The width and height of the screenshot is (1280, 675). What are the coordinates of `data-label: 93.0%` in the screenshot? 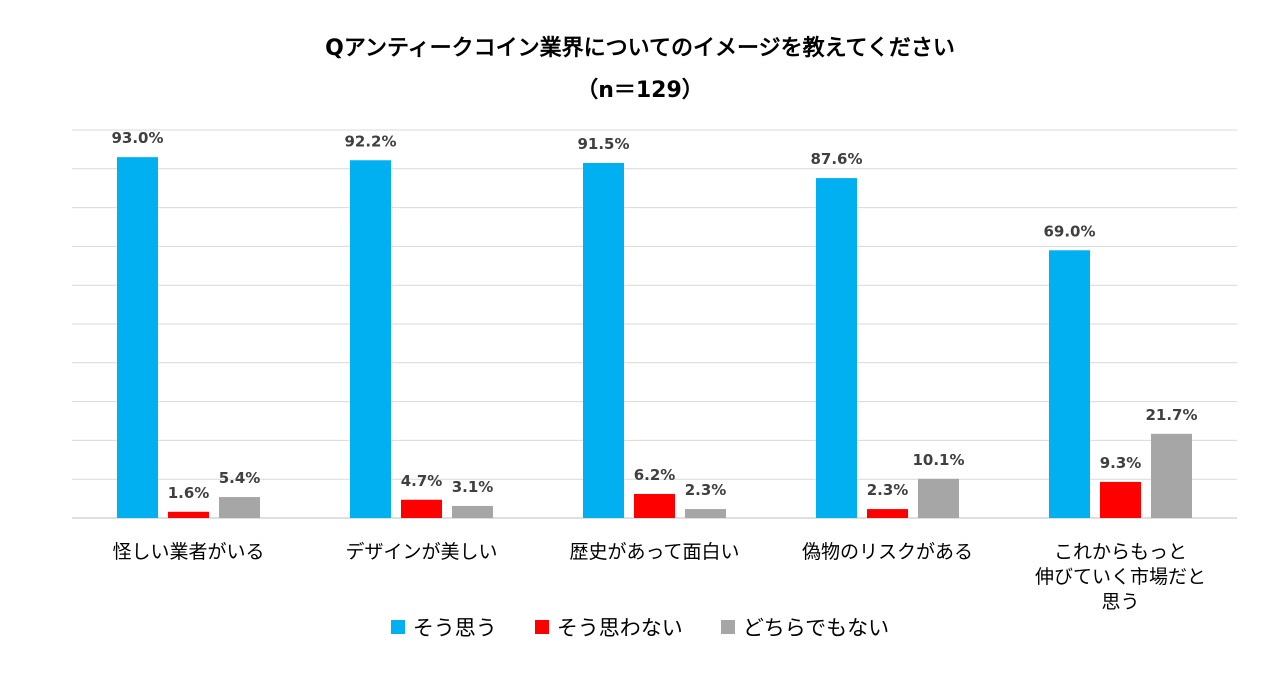 It's located at (137, 138).